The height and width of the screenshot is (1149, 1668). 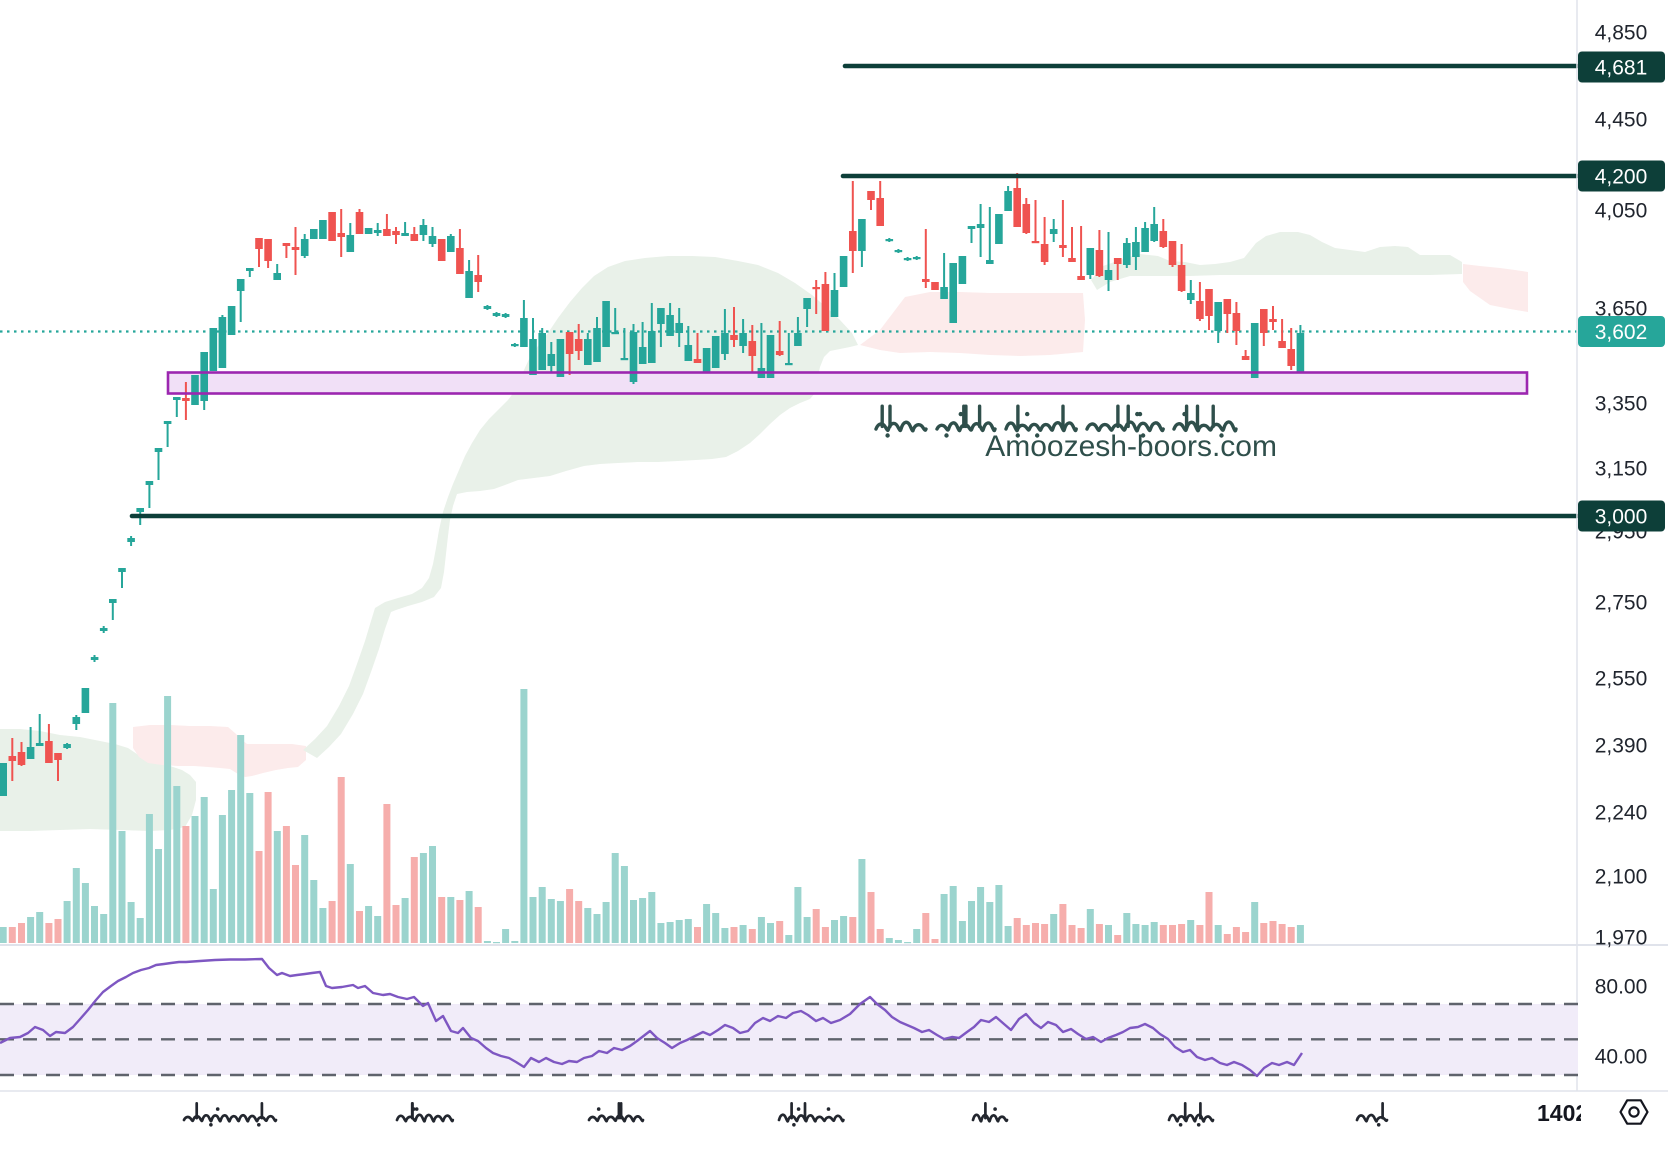 I want to click on svg-text: 4,681, so click(x=1621, y=68).